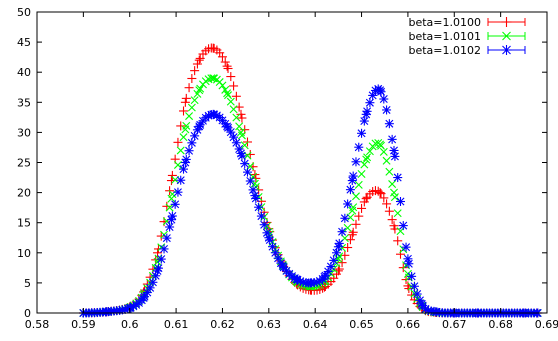 The height and width of the screenshot is (341, 558). I want to click on x-tick-label-1: 0.59, so click(83, 324).